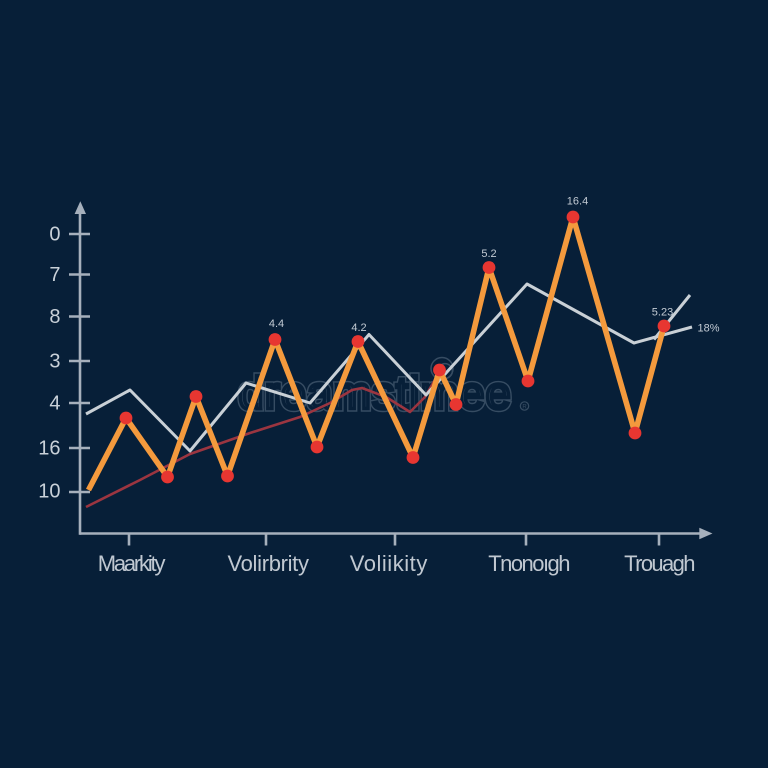 The image size is (768, 768). Describe the element at coordinates (268, 563) in the screenshot. I see `svg-text: Volirbrity` at that location.